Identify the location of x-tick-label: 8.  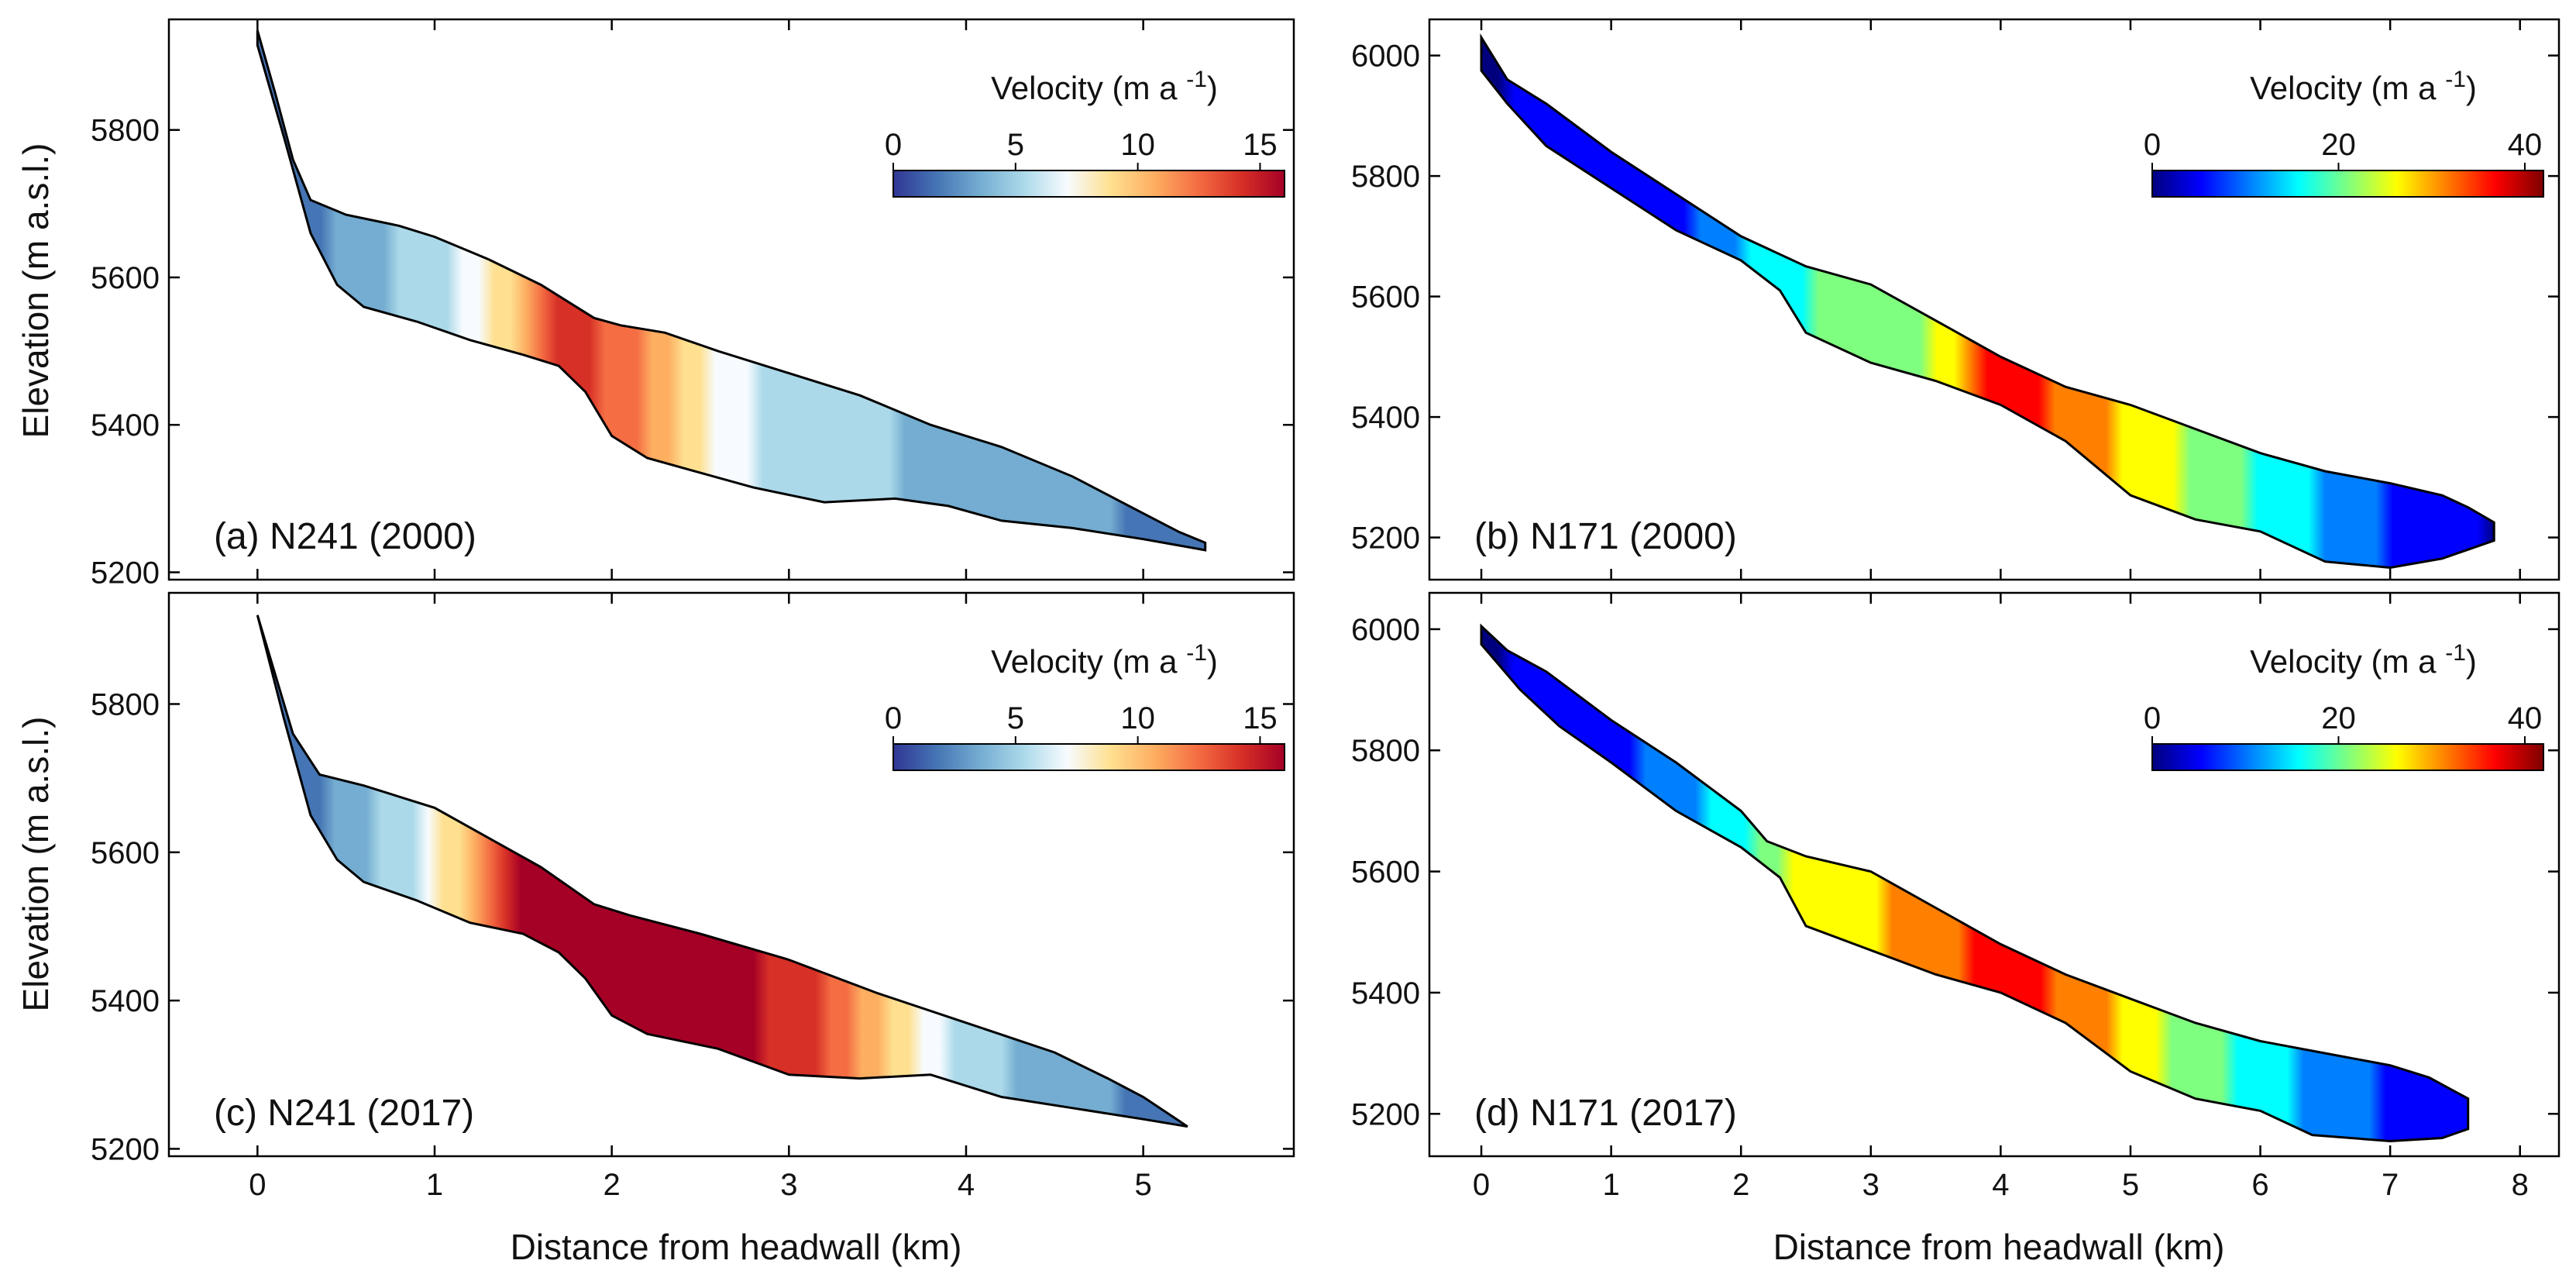
(2520, 1185).